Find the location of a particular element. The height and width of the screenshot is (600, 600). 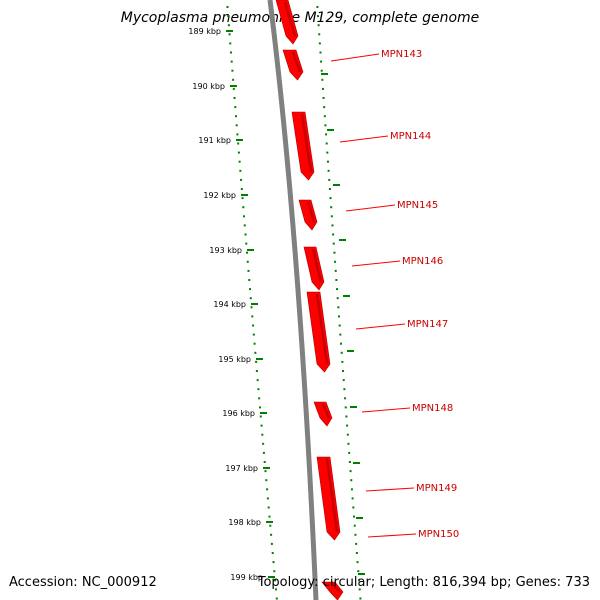

right-tick-ring is located at coordinates (339, 303).